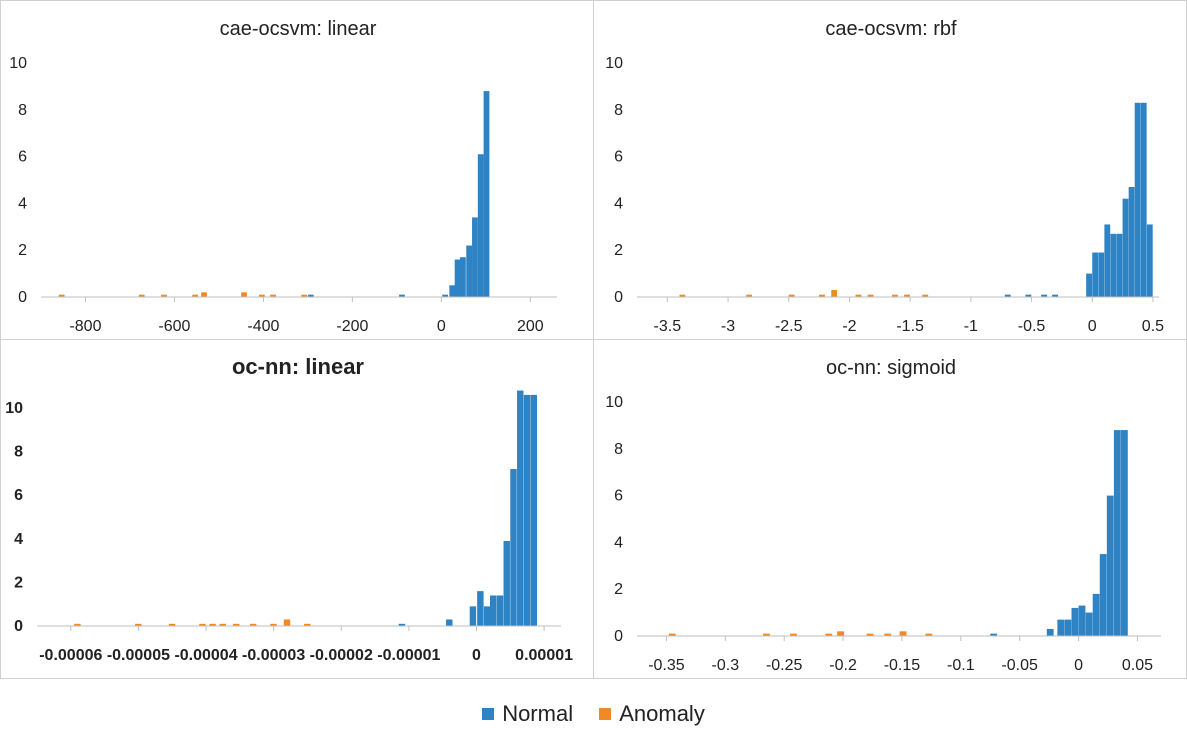  I want to click on x-tick-label: 0.00001, so click(544, 655).